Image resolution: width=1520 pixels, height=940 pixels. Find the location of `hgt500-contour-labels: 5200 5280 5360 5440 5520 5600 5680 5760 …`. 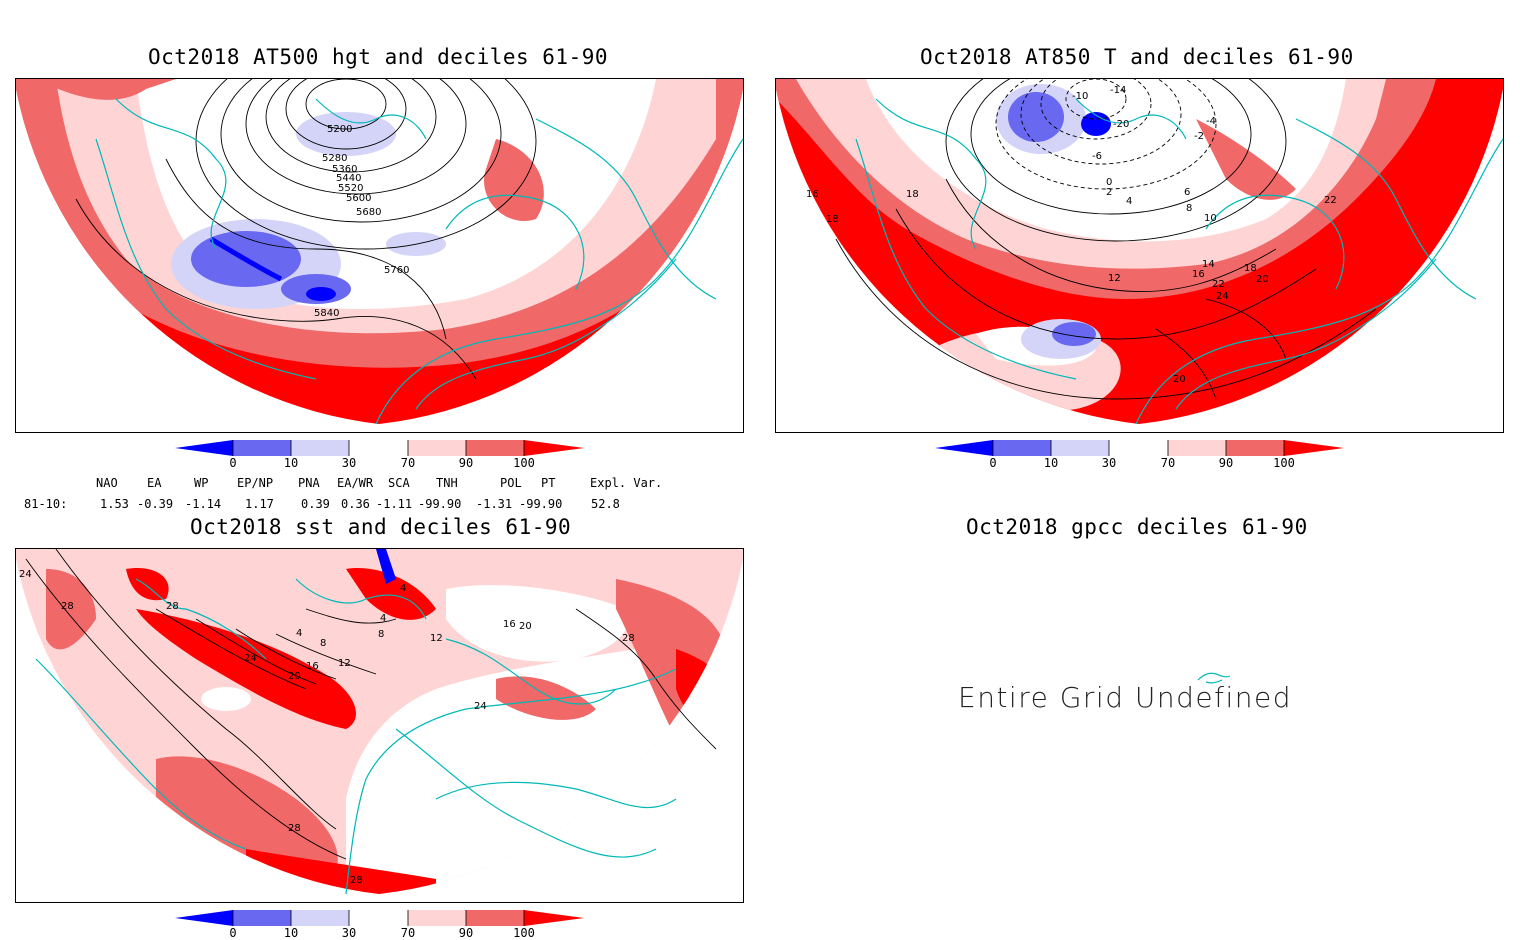

hgt500-contour-labels: 5200 5280 5360 5440 5520 5600 5680 5760 … is located at coordinates (361, 221).